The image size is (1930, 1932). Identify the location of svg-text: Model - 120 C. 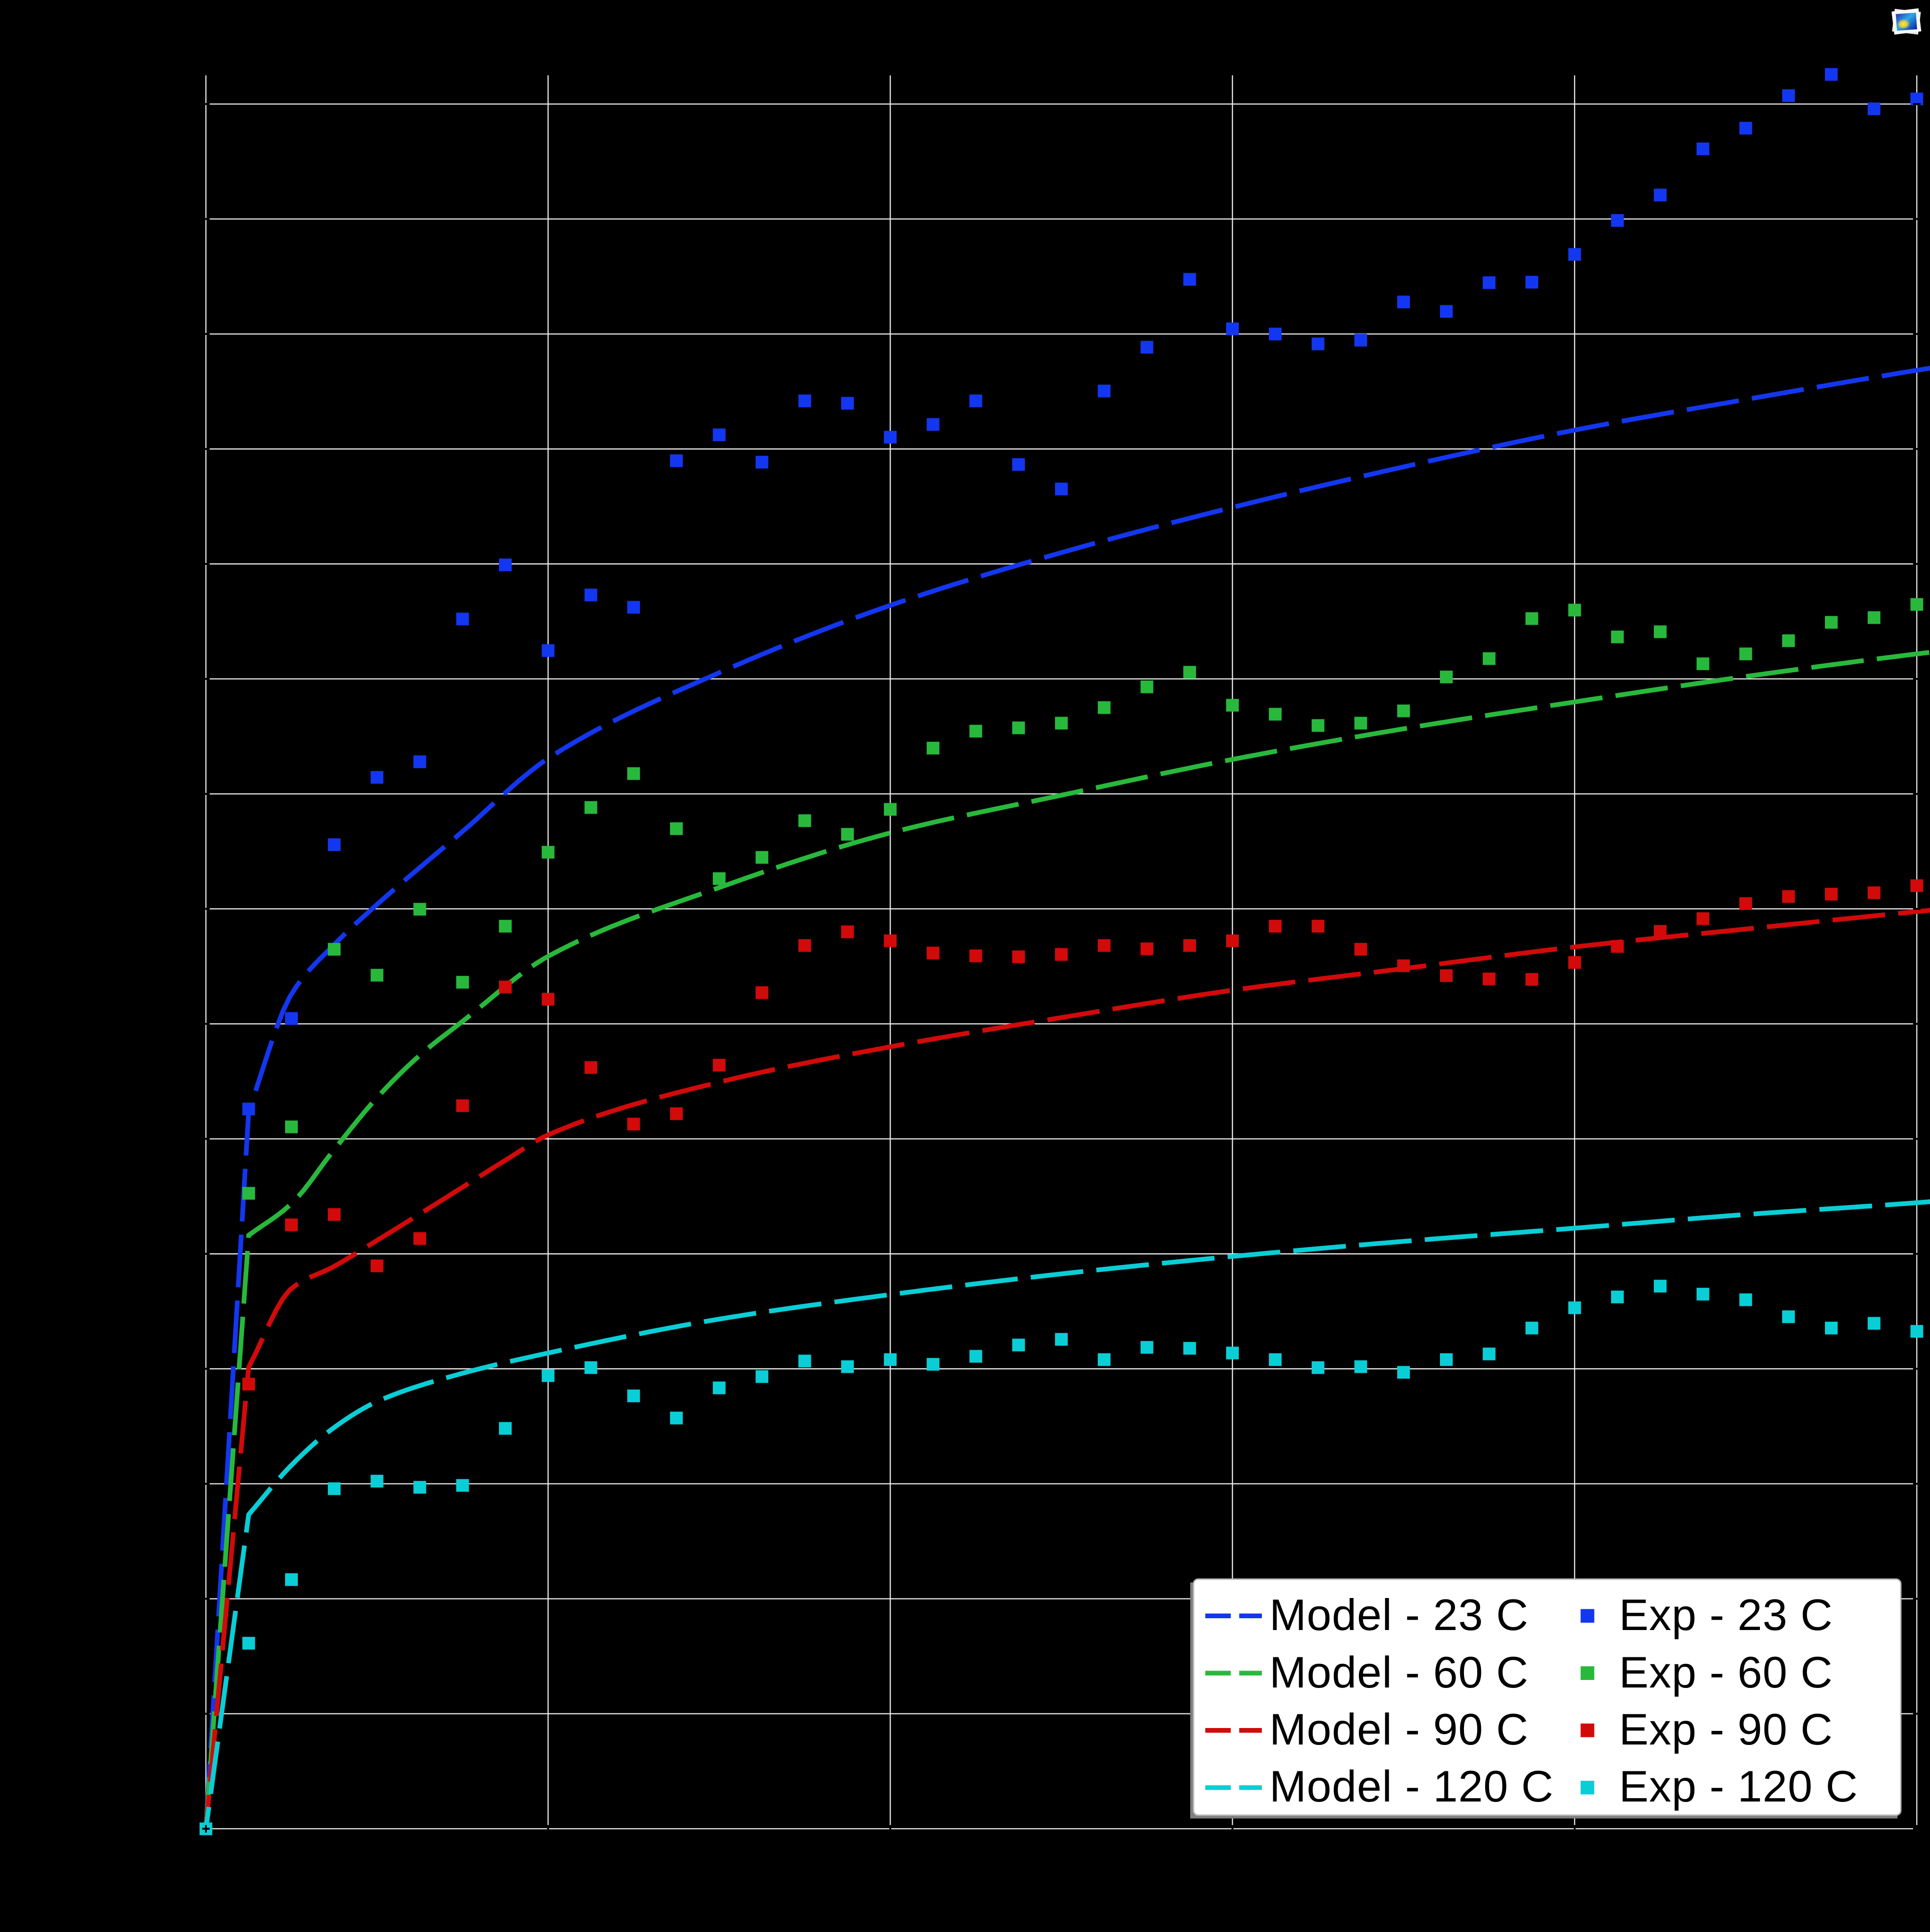
(1411, 1786).